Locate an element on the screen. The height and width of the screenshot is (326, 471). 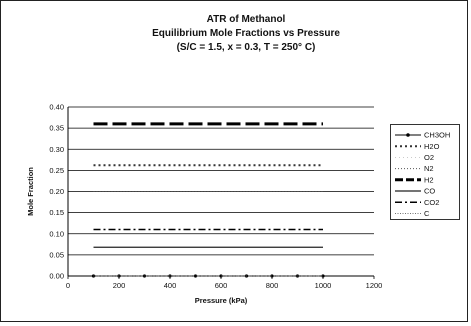
legend-marker-ch3oh is located at coordinates (408, 135).